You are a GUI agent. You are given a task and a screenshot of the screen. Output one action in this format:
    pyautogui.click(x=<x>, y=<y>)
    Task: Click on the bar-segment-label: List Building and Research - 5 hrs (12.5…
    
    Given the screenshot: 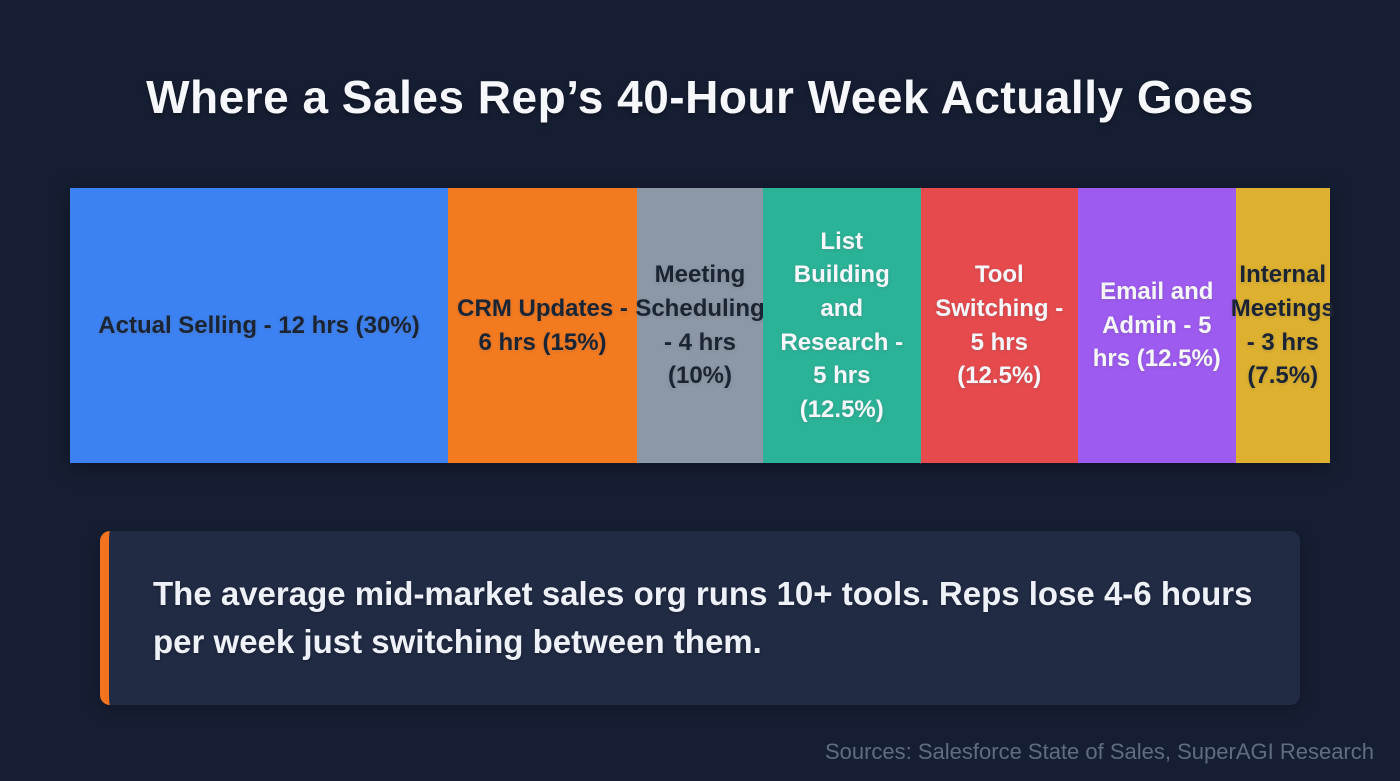 What is the action you would take?
    pyautogui.click(x=842, y=325)
    